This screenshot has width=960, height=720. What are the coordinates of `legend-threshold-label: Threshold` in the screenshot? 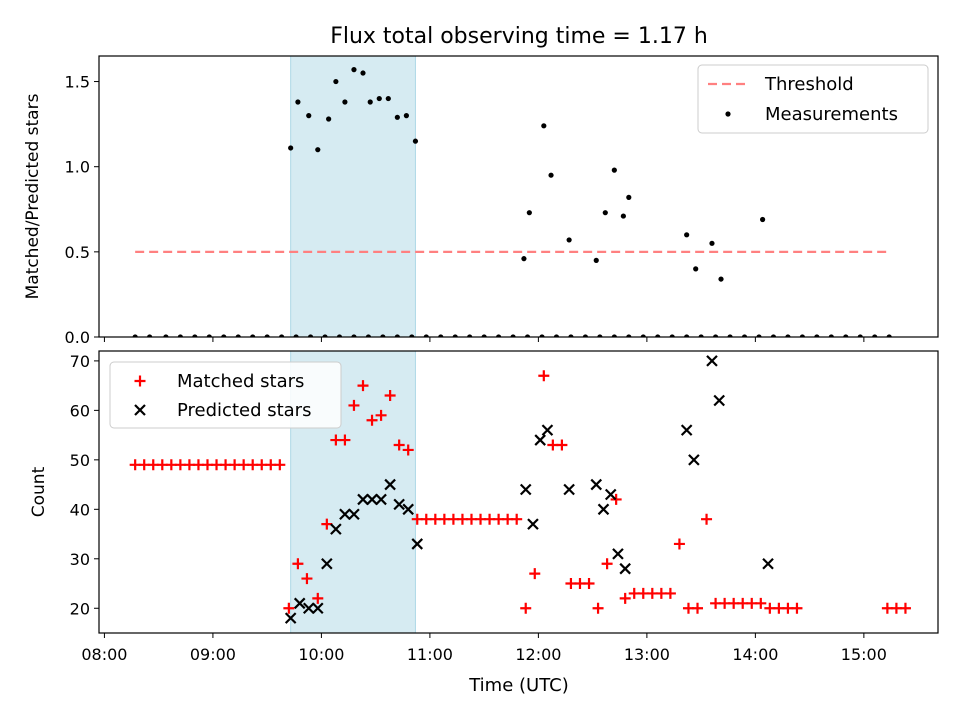 It's located at (809, 84).